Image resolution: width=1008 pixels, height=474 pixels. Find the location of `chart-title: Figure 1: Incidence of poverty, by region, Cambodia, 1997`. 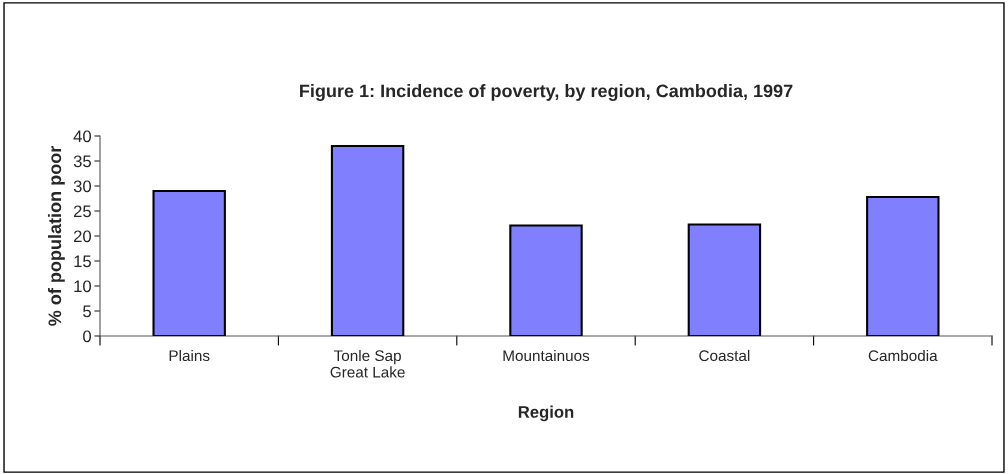

chart-title: Figure 1: Incidence of poverty, by region, Cambodia, 1997 is located at coordinates (546, 92).